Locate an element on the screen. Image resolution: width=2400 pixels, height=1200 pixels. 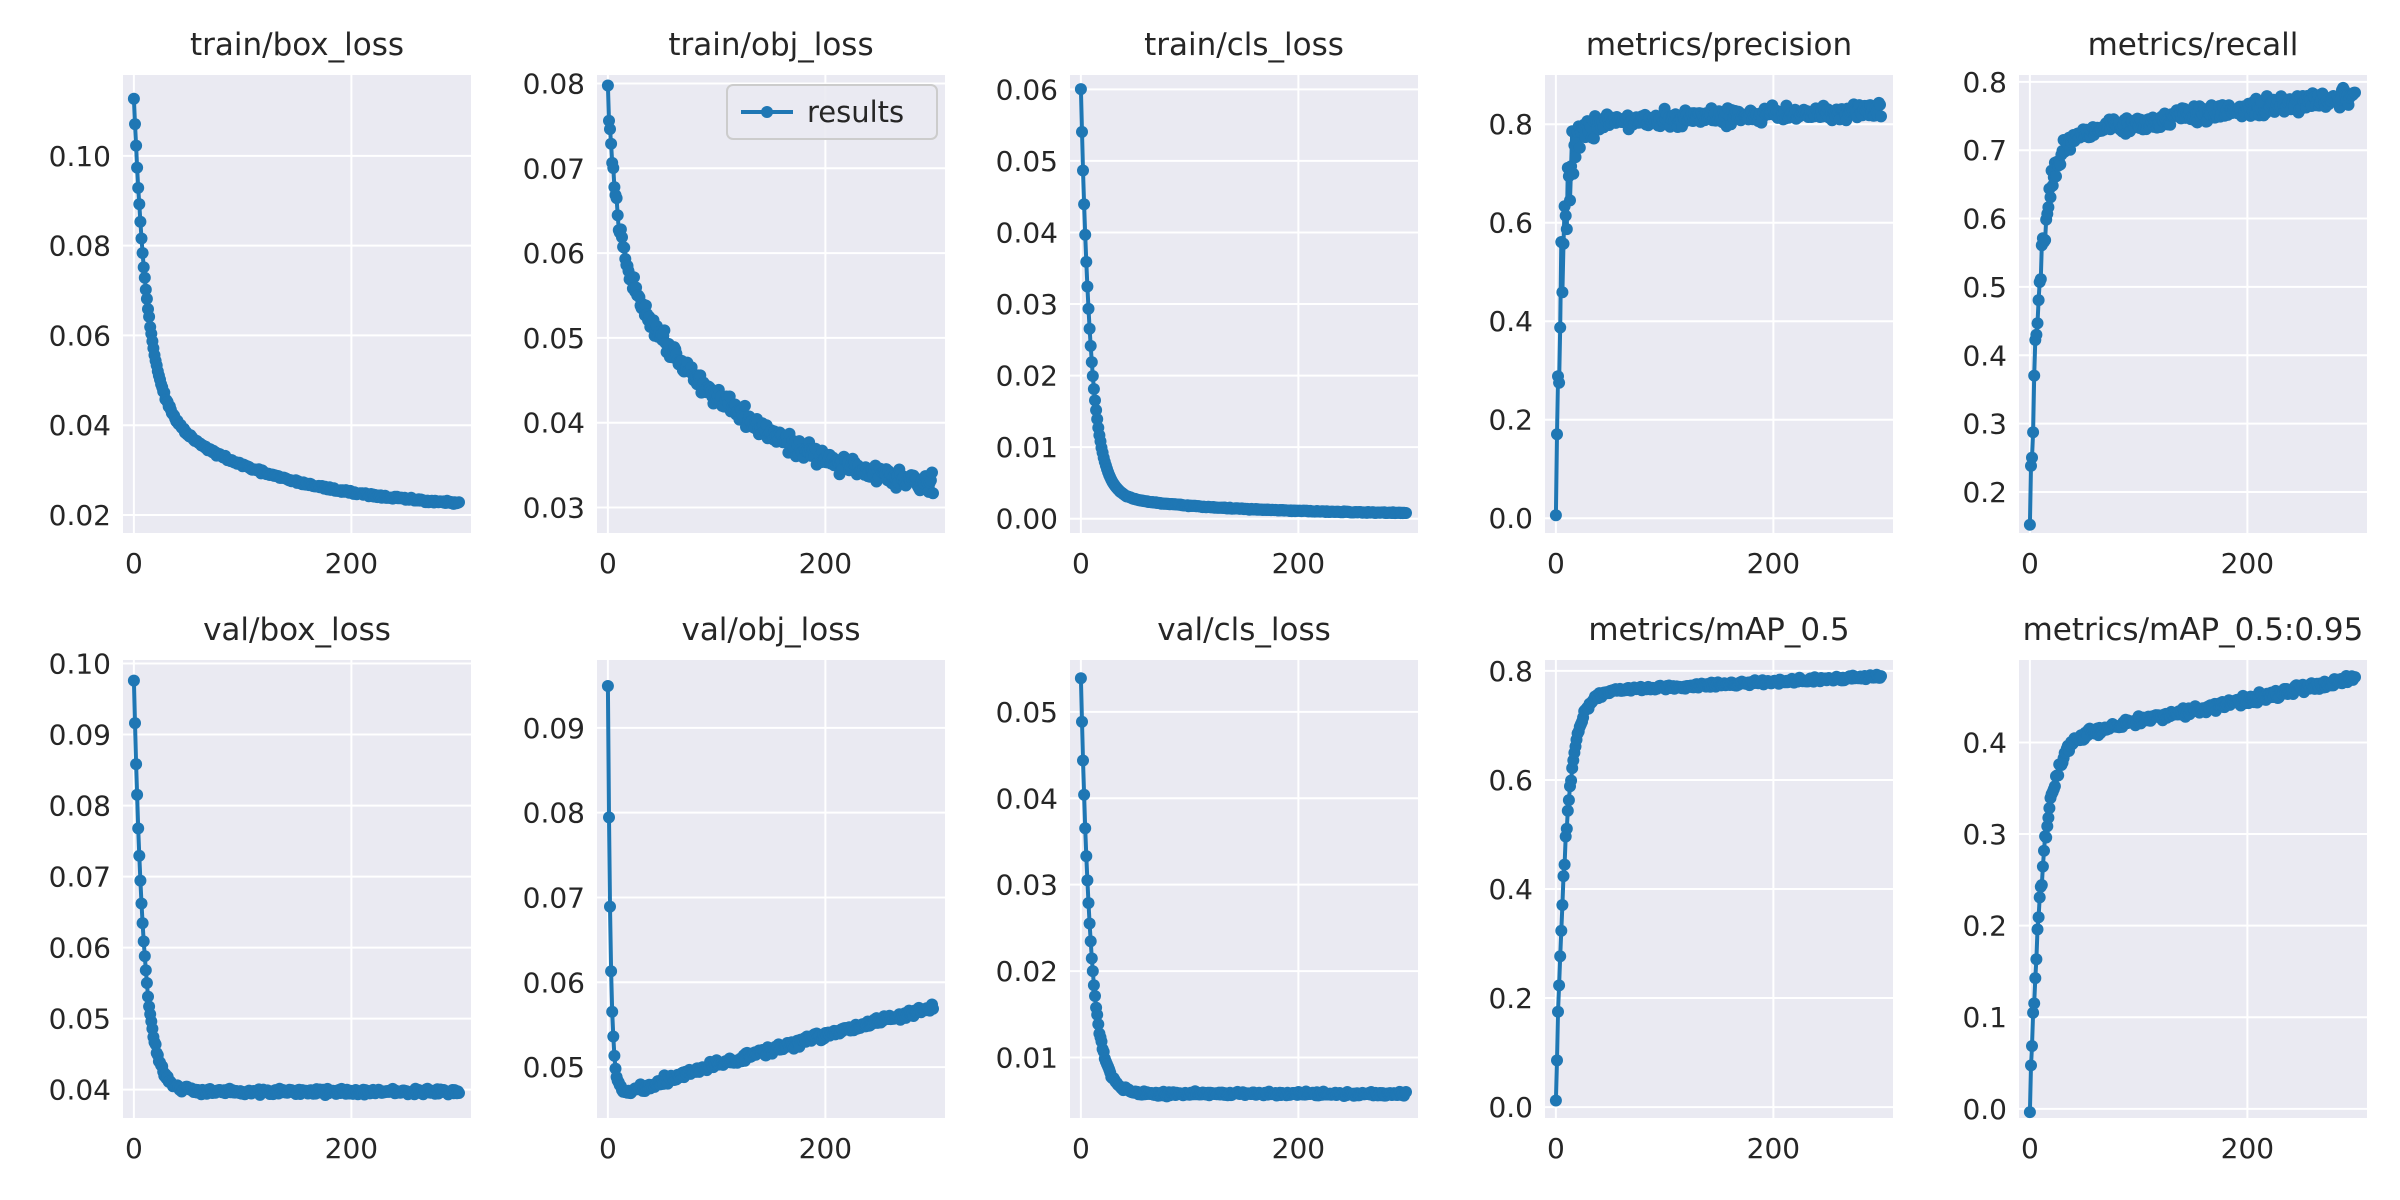
y-tick-label: 0.03 is located at coordinates (1027, 885).